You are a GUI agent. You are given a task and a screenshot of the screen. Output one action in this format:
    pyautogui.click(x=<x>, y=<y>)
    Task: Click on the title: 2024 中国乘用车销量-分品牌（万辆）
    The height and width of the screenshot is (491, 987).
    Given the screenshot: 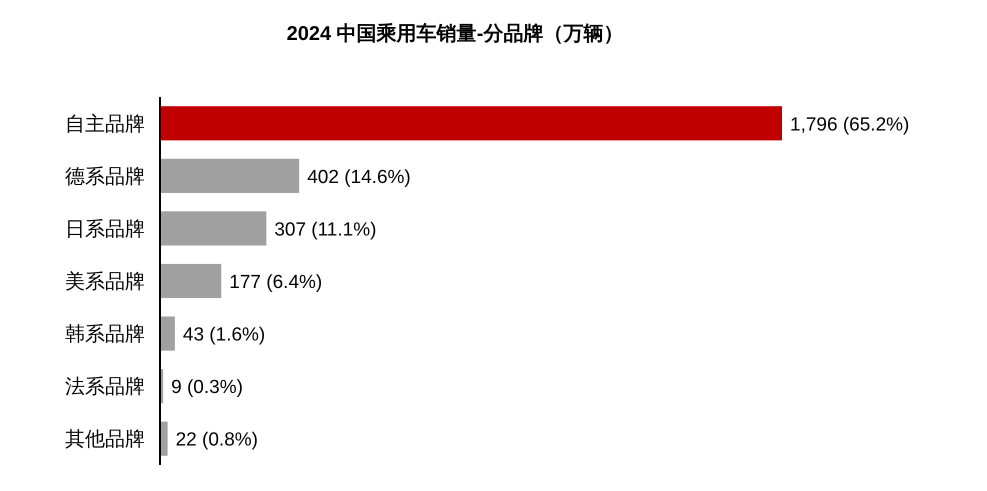 What is the action you would take?
    pyautogui.click(x=455, y=34)
    